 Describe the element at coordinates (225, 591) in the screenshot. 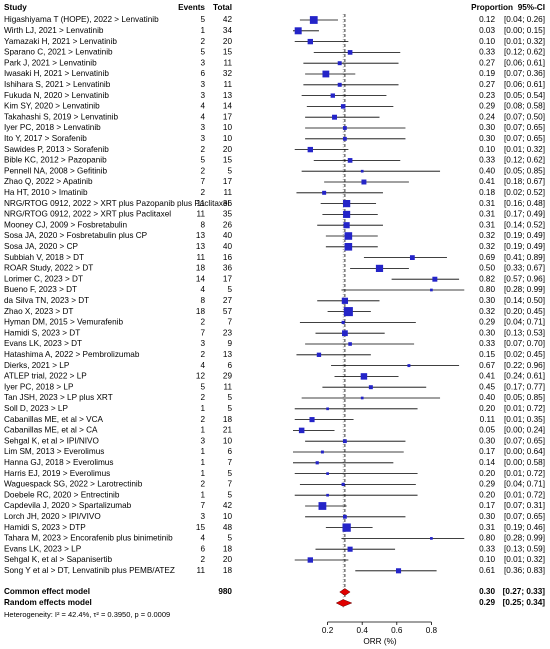

I see `common-total: 980` at that location.